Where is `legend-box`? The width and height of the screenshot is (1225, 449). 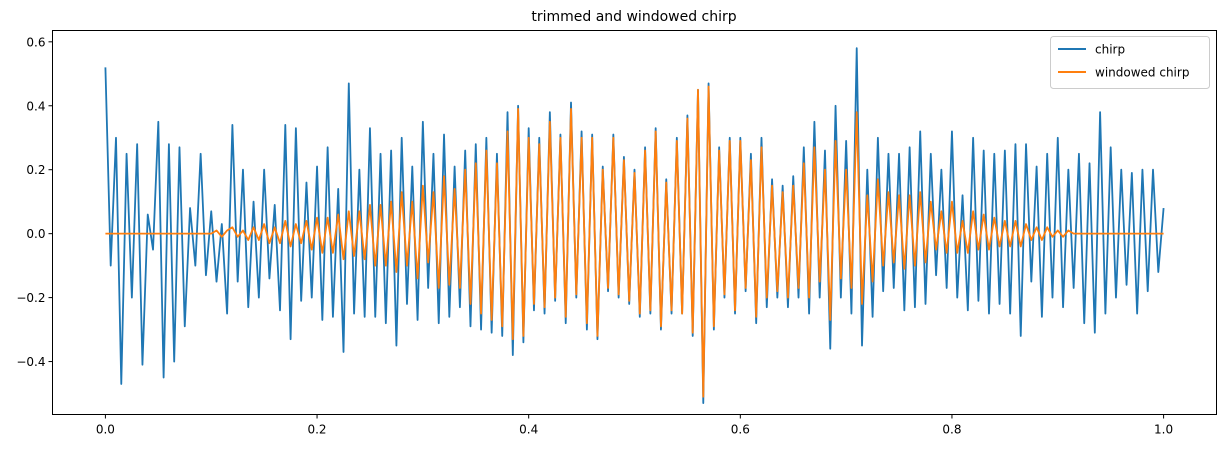
legend-box is located at coordinates (1130, 62).